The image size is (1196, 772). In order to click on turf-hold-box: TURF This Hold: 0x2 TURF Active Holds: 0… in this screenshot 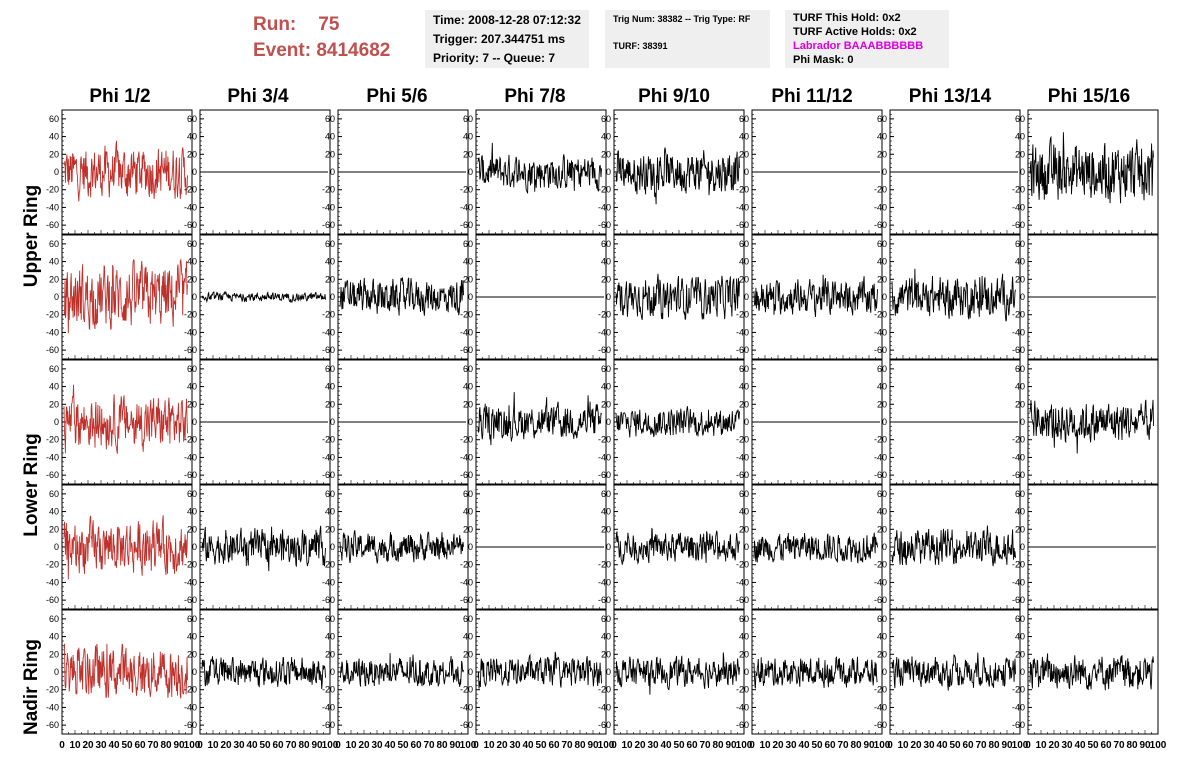, I will do `click(867, 39)`.